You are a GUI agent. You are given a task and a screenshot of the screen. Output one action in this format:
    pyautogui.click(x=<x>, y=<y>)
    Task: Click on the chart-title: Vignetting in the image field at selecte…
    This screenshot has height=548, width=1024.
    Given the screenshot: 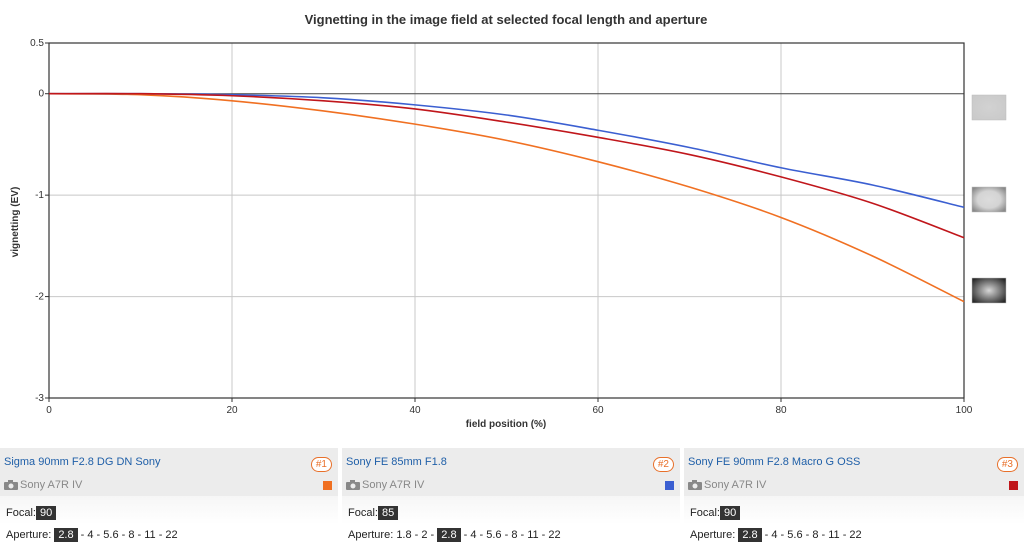 What is the action you would take?
    pyautogui.click(x=506, y=19)
    